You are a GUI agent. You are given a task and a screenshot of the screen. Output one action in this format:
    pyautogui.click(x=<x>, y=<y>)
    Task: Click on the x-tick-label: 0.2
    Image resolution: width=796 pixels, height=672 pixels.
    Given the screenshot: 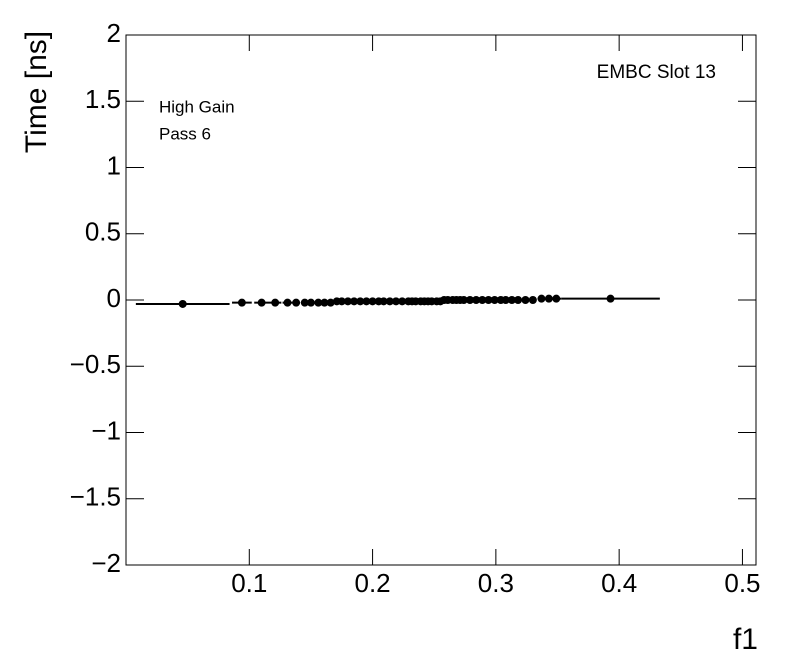 What is the action you would take?
    pyautogui.click(x=372, y=583)
    